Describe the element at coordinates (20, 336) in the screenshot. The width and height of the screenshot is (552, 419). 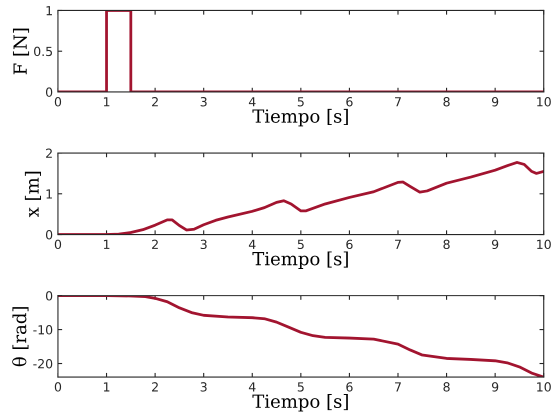
I see `y-axis-title: θ [rad]` at that location.